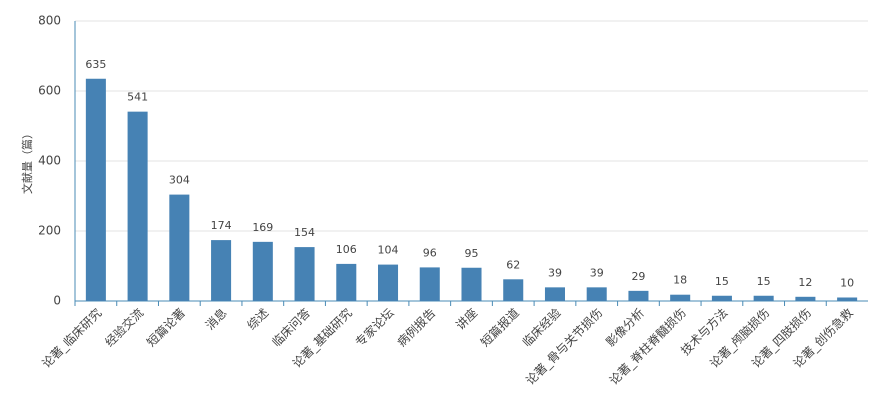 This screenshot has height=408, width=880. I want to click on x-tick-label: 讲座, so click(467, 319).